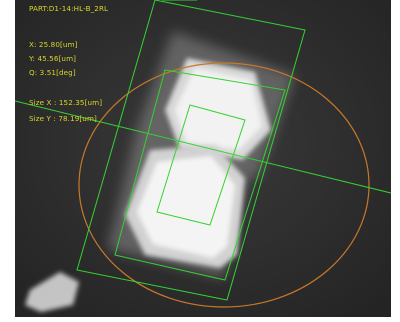  Describe the element at coordinates (69, 8) in the screenshot. I see `part-label: PART:D1-14:HL-B_2RL` at that location.